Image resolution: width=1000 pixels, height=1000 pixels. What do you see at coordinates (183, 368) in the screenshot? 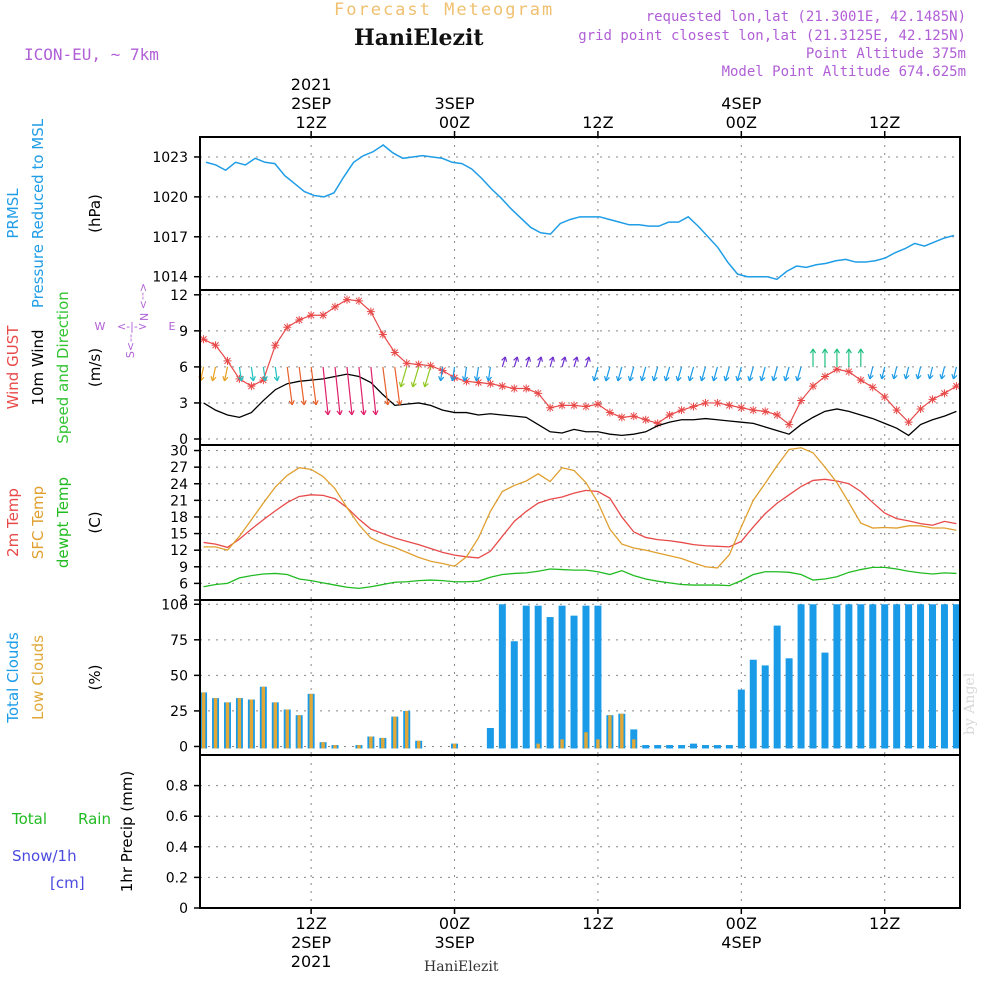
I see `ytick-label: 6` at bounding box center [183, 368].